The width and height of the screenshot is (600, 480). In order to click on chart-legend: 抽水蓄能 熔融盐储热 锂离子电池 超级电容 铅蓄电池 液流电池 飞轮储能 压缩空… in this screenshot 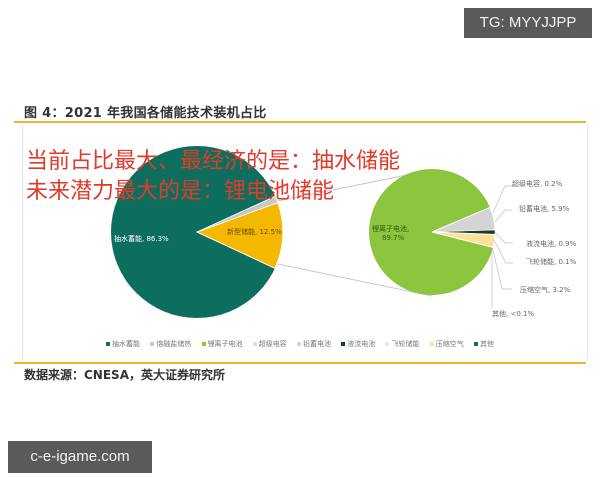, I will do `click(300, 344)`.